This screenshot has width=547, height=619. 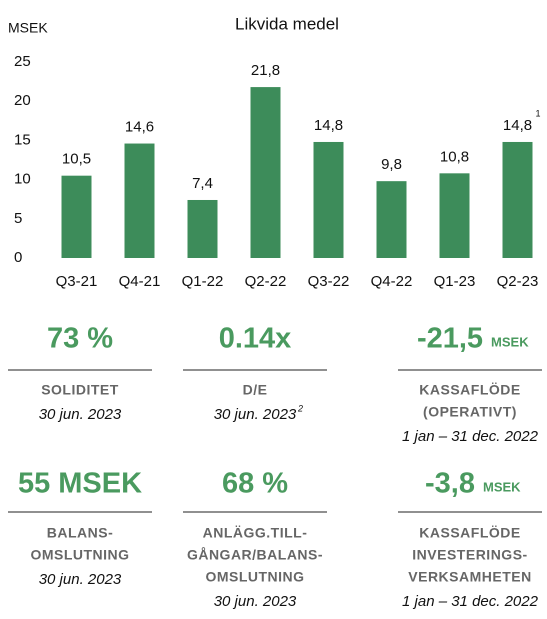 What do you see at coordinates (80, 390) in the screenshot?
I see `kpi-label: SOLIDITET` at bounding box center [80, 390].